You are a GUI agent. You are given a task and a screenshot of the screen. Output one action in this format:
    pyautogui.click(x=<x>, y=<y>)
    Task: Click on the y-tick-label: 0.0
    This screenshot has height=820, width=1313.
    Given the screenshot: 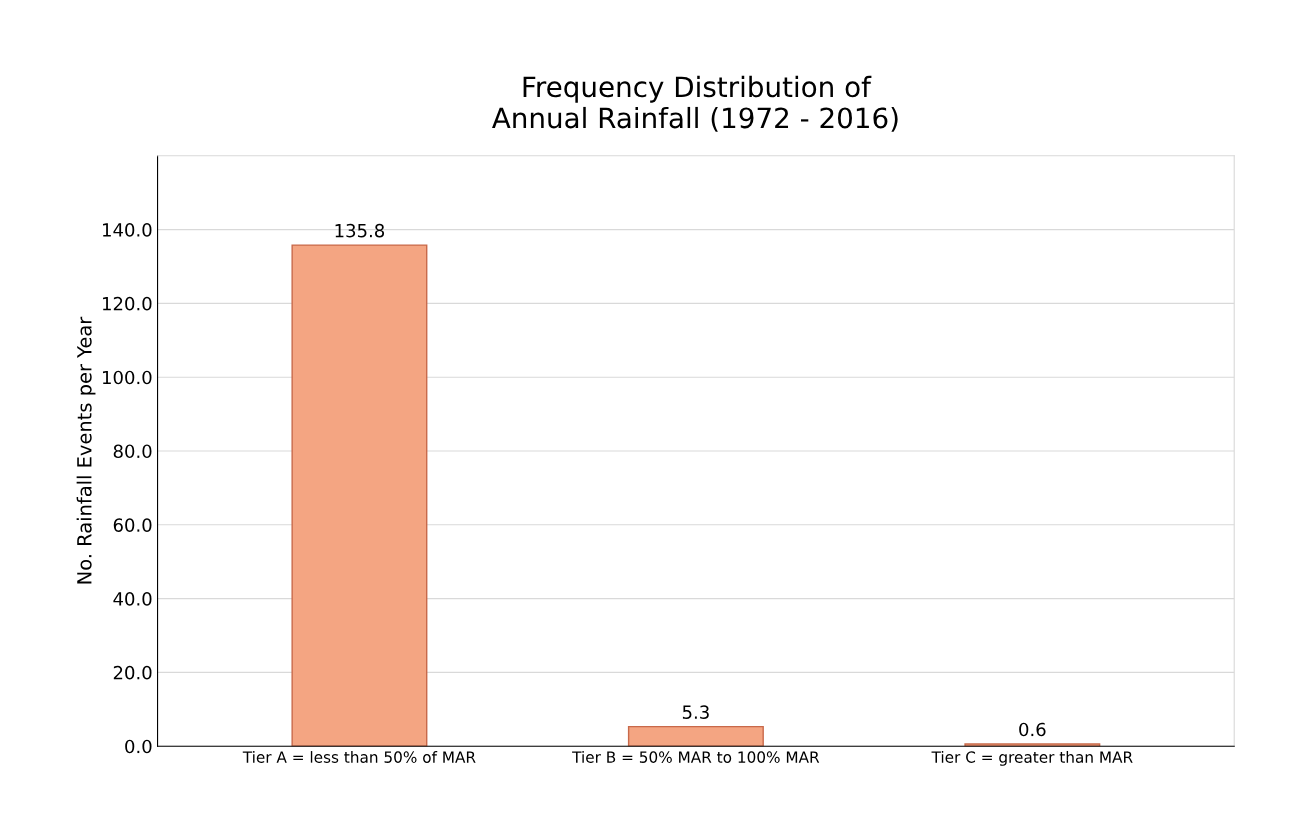 What is the action you would take?
    pyautogui.click(x=138, y=746)
    